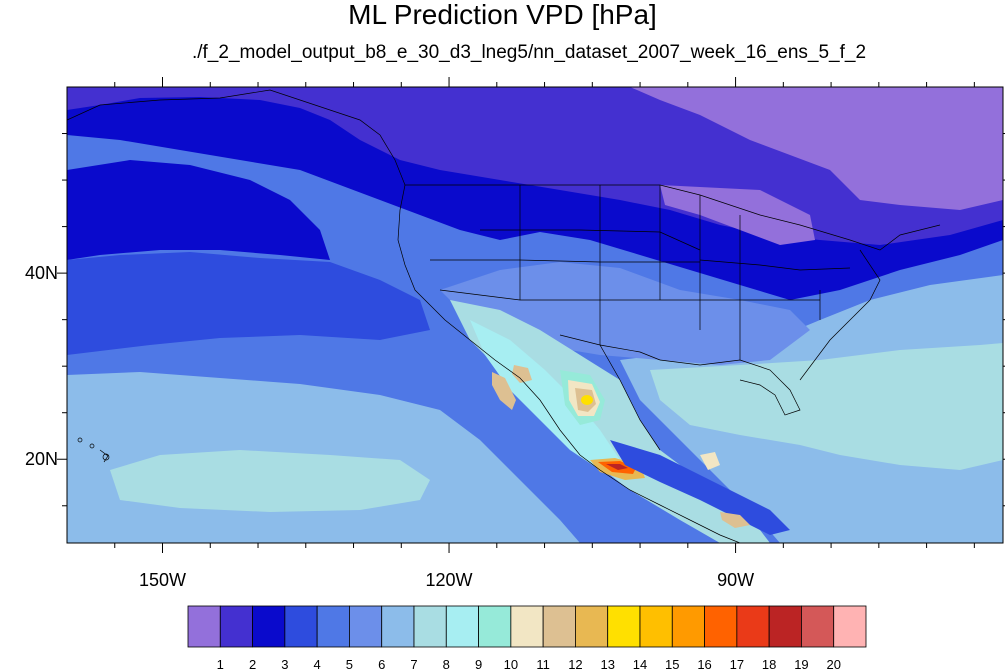 The height and width of the screenshot is (672, 1005). What do you see at coordinates (543, 664) in the screenshot?
I see `colorbar-label: 11` at bounding box center [543, 664].